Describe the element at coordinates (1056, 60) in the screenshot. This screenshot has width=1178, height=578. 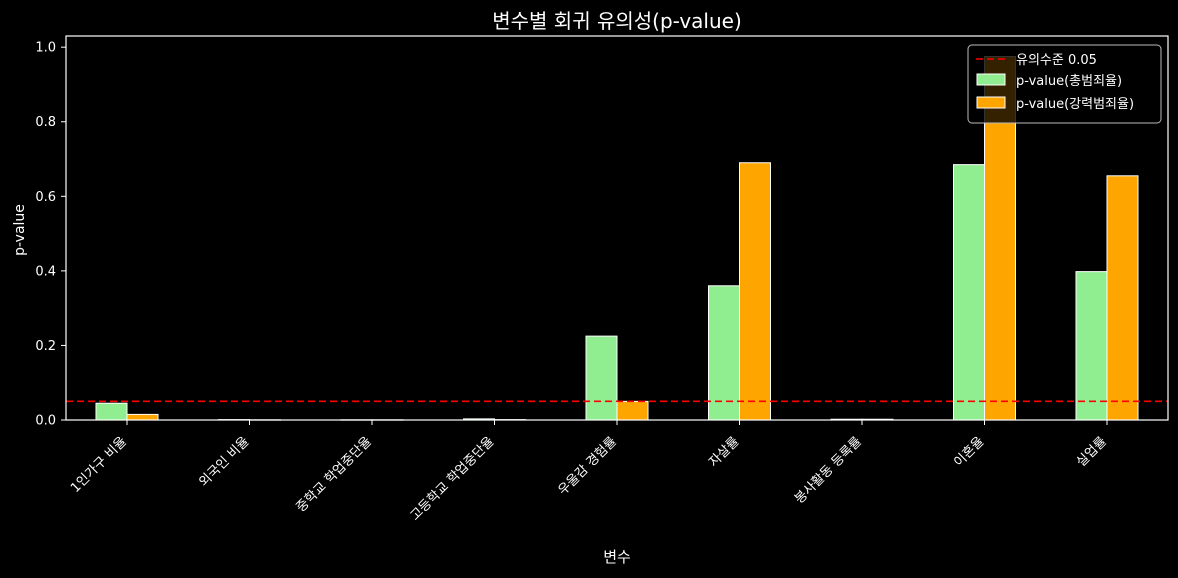
I see `legend-label-reference: 유의수준 0.05` at that location.